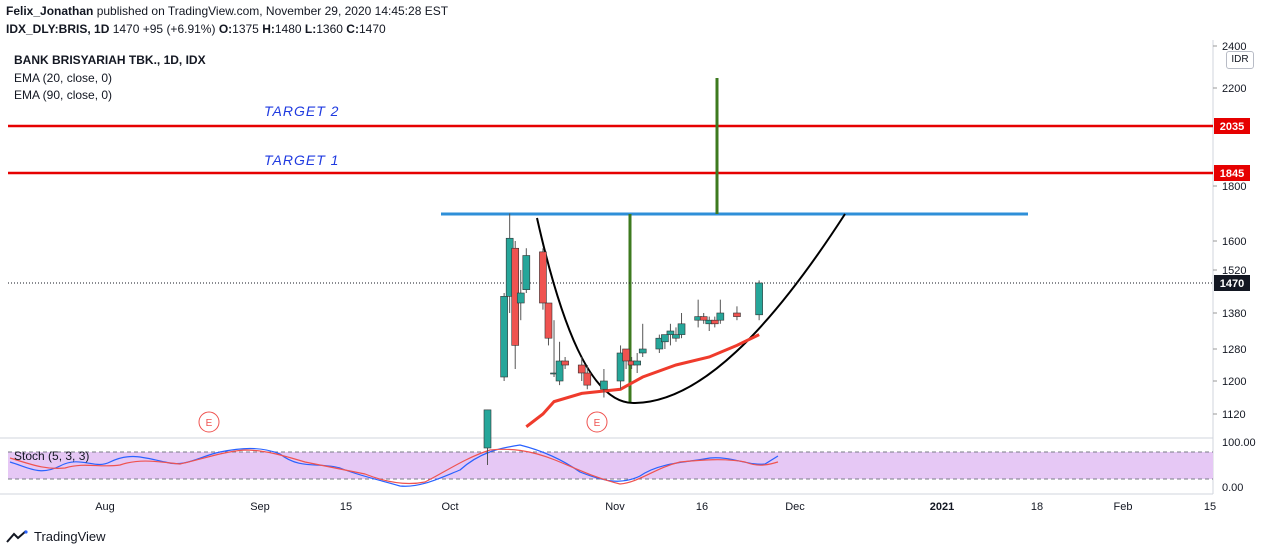  Describe the element at coordinates (1240, 60) in the screenshot. I see `currency-badge: IDR` at that location.